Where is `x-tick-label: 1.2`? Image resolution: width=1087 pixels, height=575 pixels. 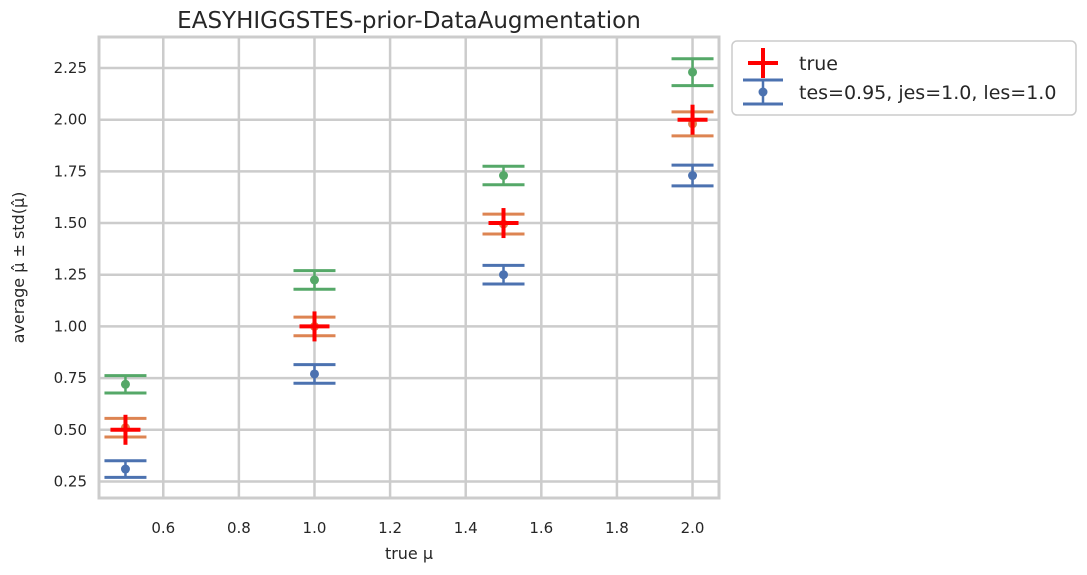 x-tick-label: 1.2 is located at coordinates (390, 528).